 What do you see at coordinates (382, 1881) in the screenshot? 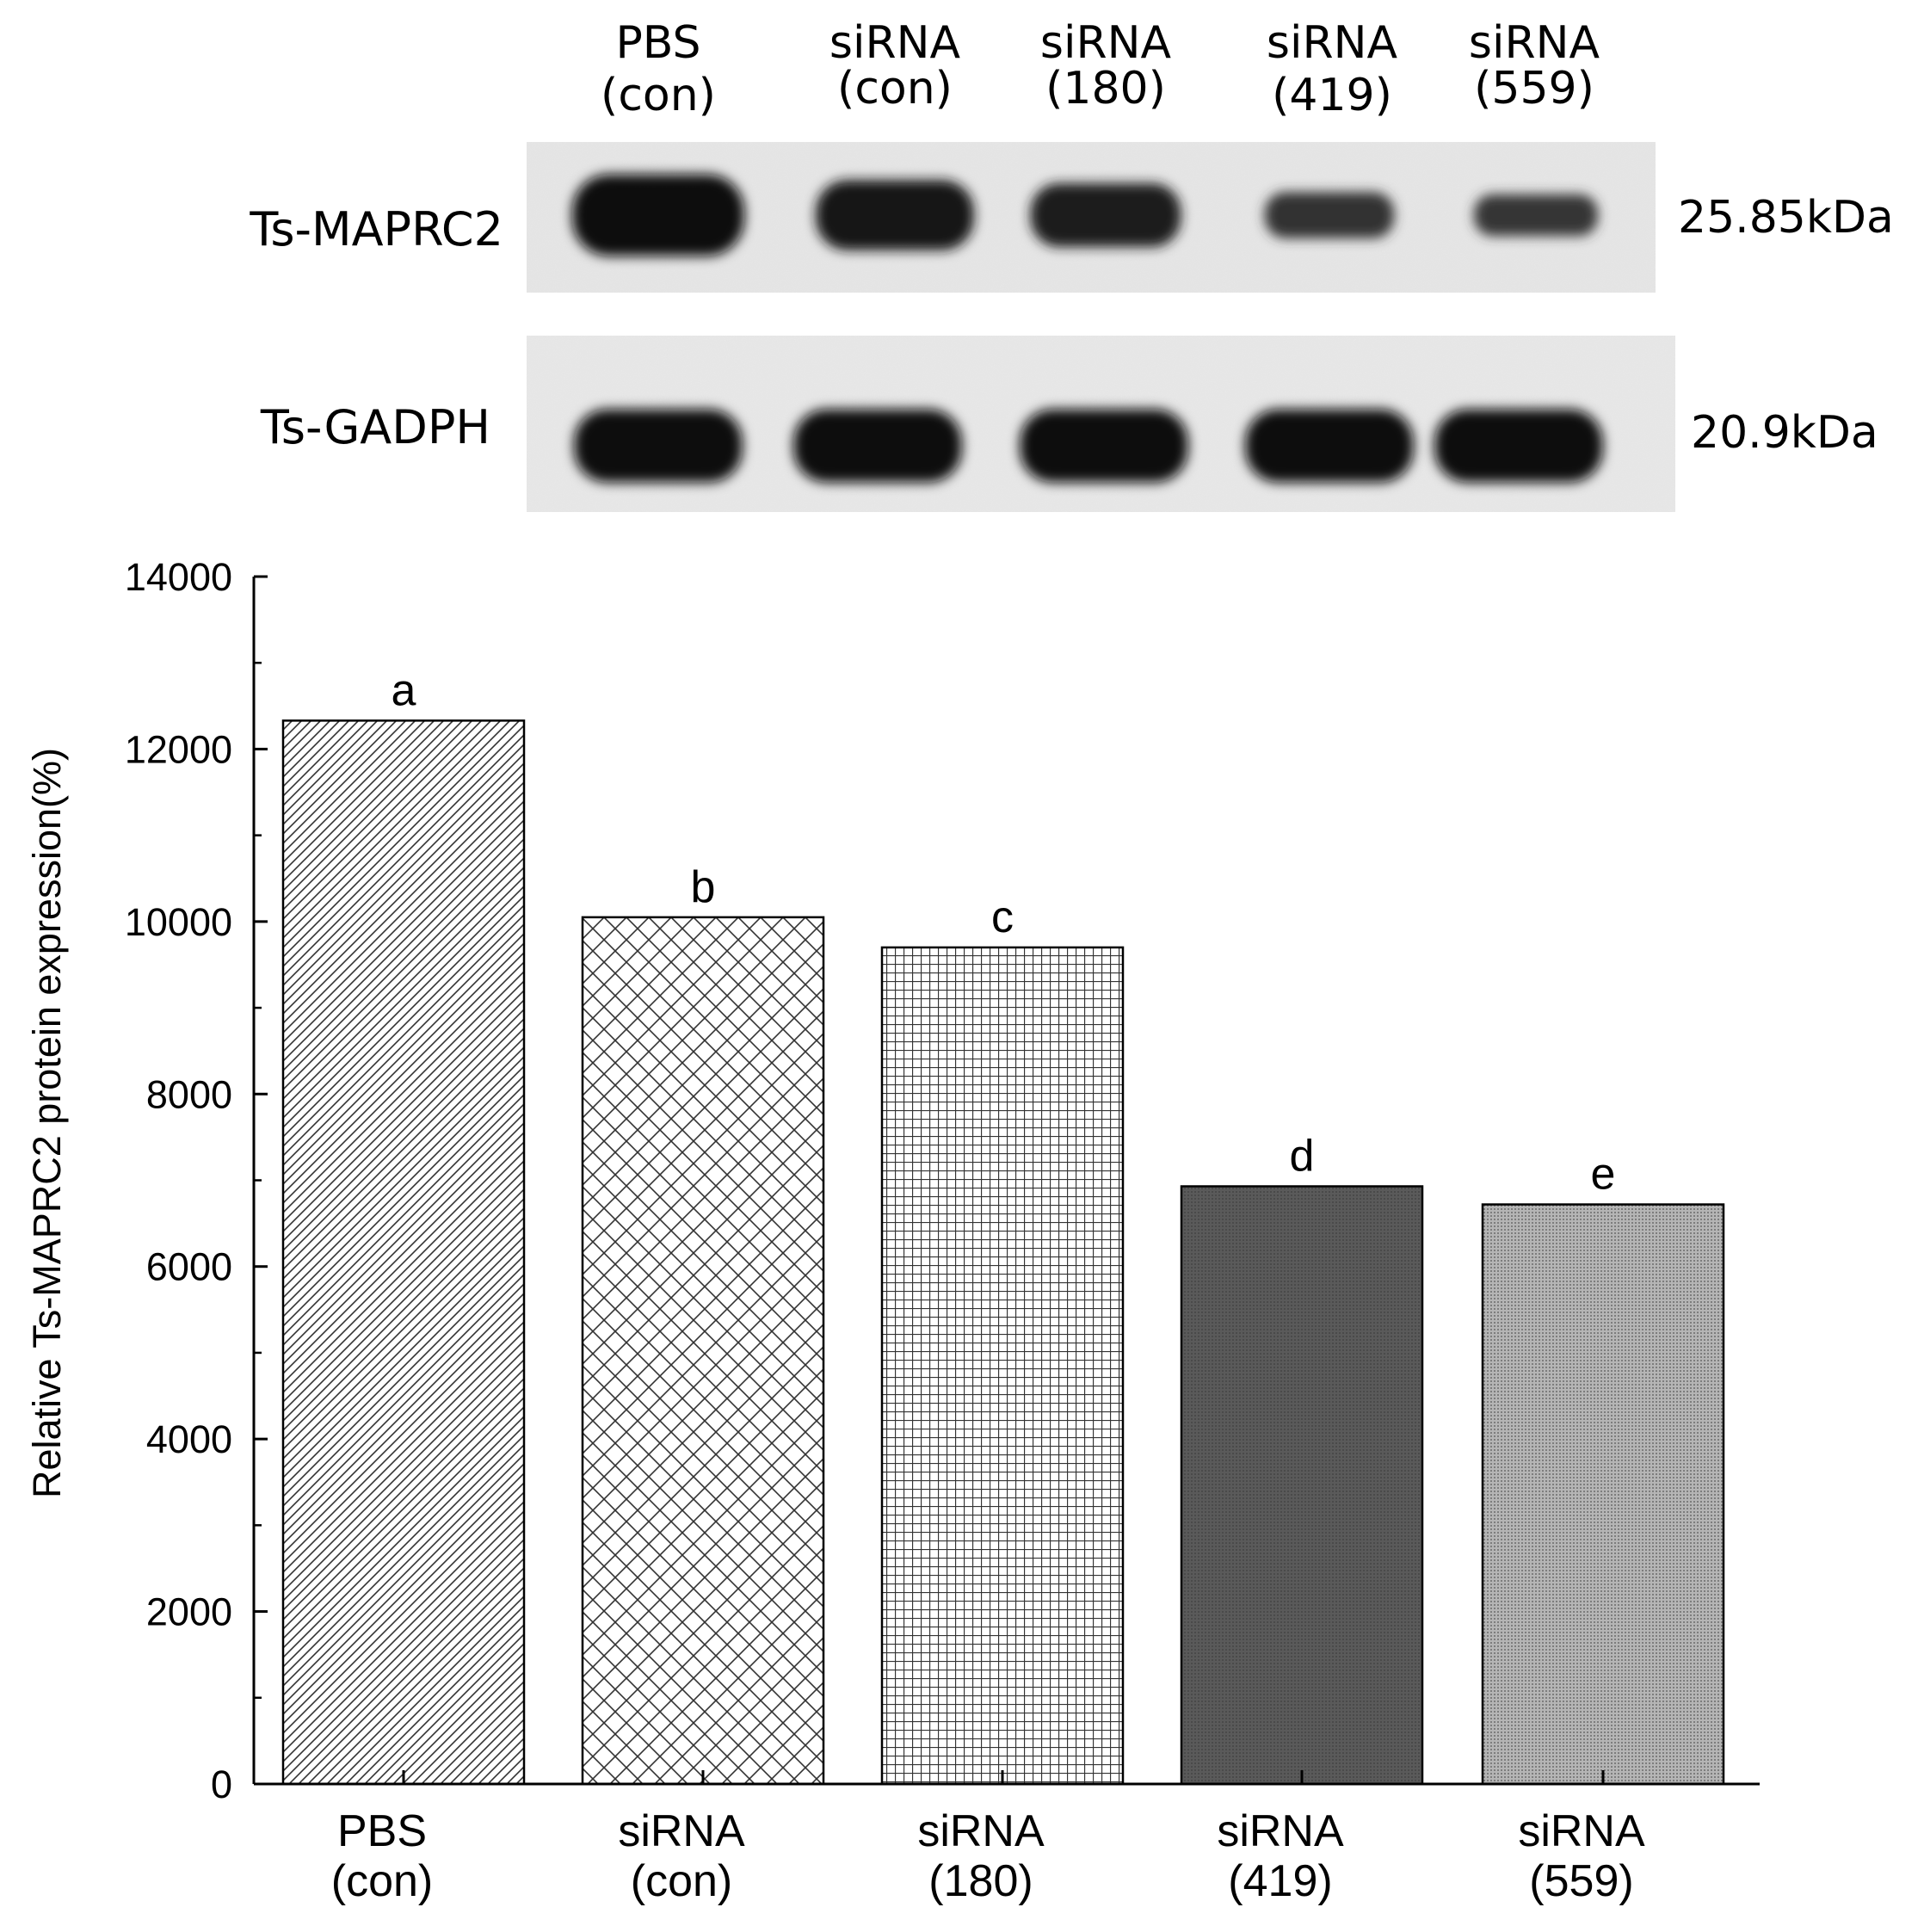
I see `x-tick-label-1-line2: (con)` at bounding box center [382, 1881].